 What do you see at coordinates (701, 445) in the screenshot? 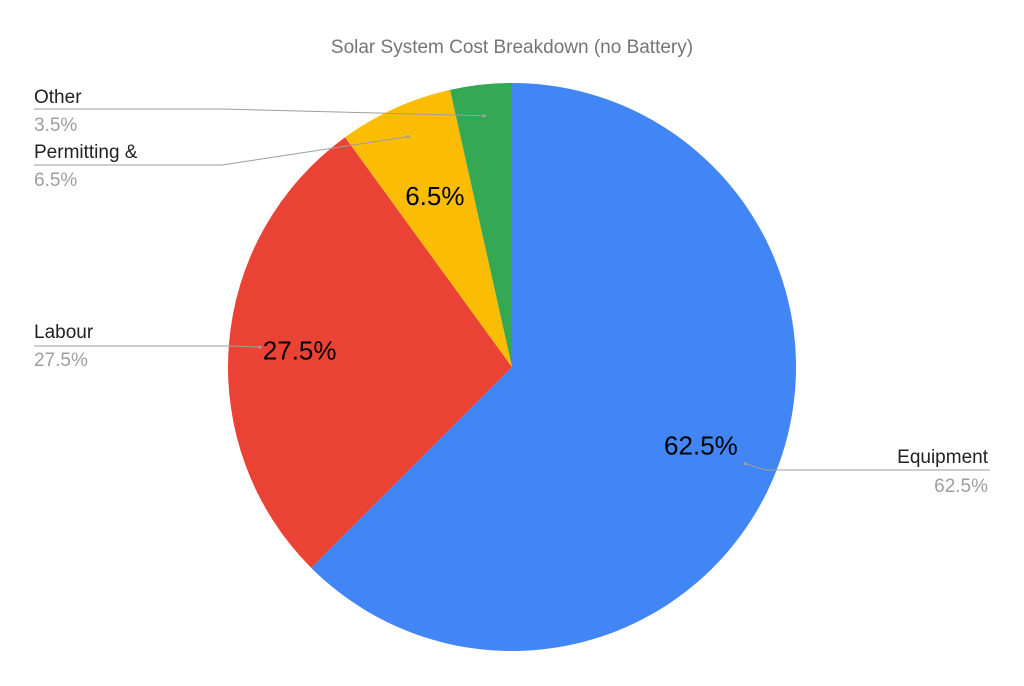
I see `slice-percent-label: 62.5%` at bounding box center [701, 445].